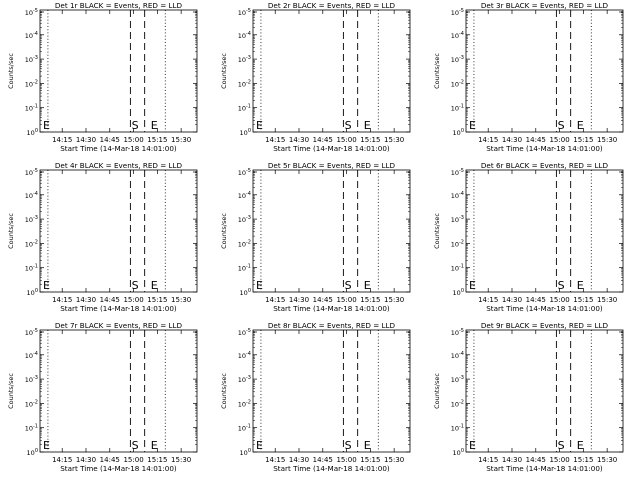 The image size is (640, 480). What do you see at coordinates (545, 165) in the screenshot?
I see `chart-title: Det 6r BLACK = Events, RED = LLD` at bounding box center [545, 165].